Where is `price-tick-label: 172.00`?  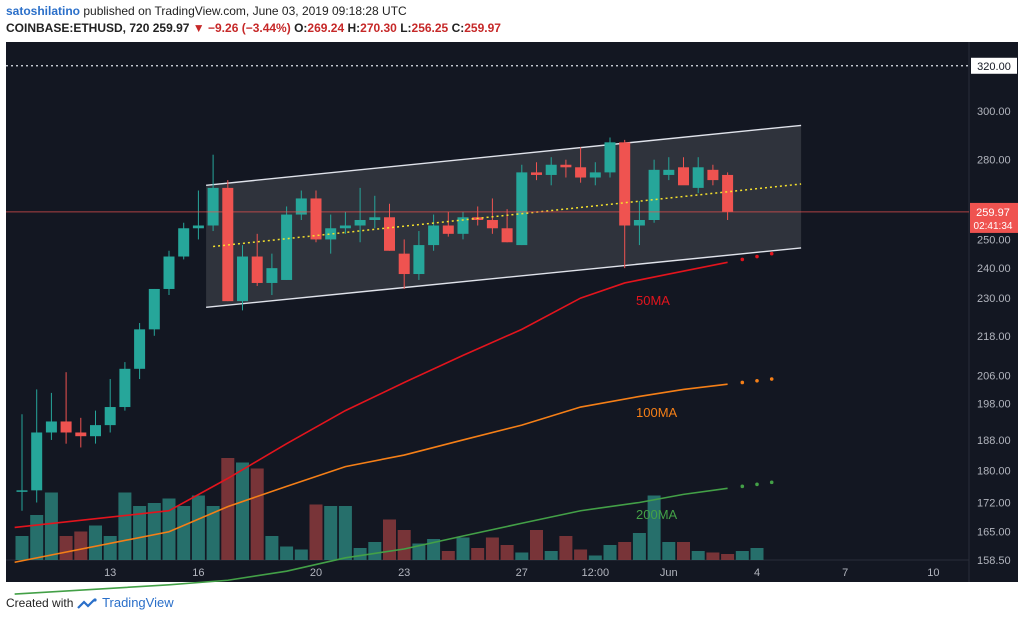 price-tick-label: 172.00 is located at coordinates (994, 503).